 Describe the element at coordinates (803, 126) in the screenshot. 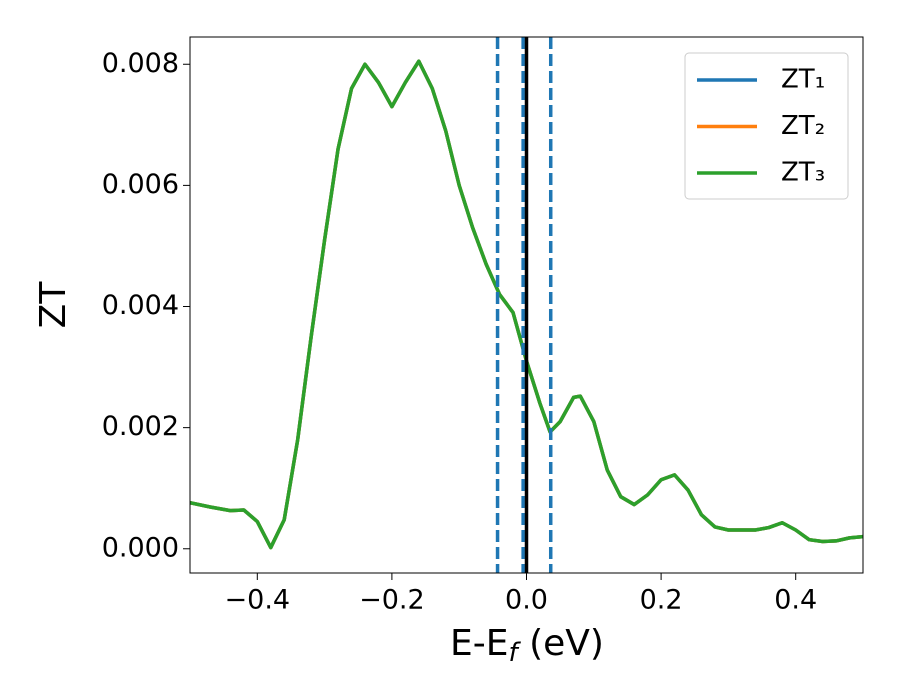

I see `legend-label: ZT₂` at that location.